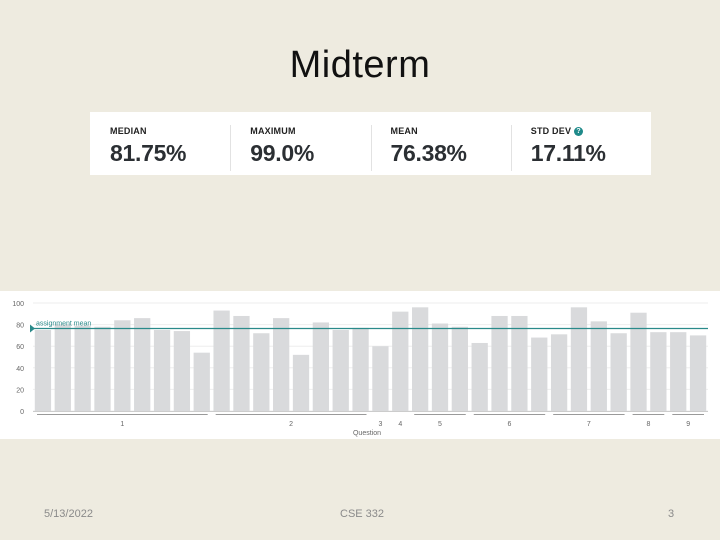 The height and width of the screenshot is (540, 720). What do you see at coordinates (360, 65) in the screenshot?
I see `slide-title: Midterm` at bounding box center [360, 65].